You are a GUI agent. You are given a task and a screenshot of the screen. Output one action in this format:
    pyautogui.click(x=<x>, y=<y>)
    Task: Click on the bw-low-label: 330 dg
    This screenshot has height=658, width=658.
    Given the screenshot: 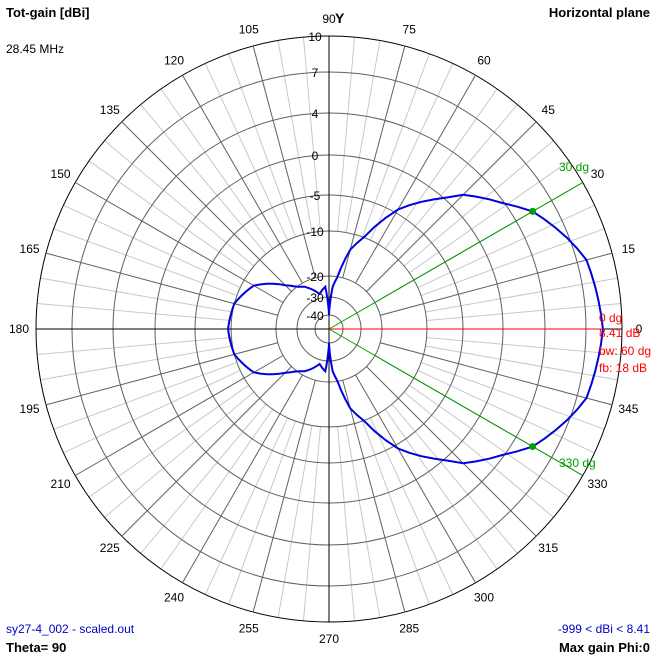 What is the action you would take?
    pyautogui.click(x=577, y=463)
    